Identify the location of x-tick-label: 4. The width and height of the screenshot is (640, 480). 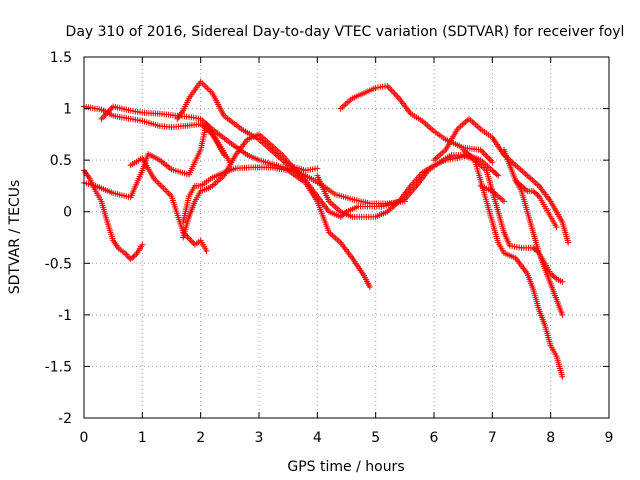
(317, 438).